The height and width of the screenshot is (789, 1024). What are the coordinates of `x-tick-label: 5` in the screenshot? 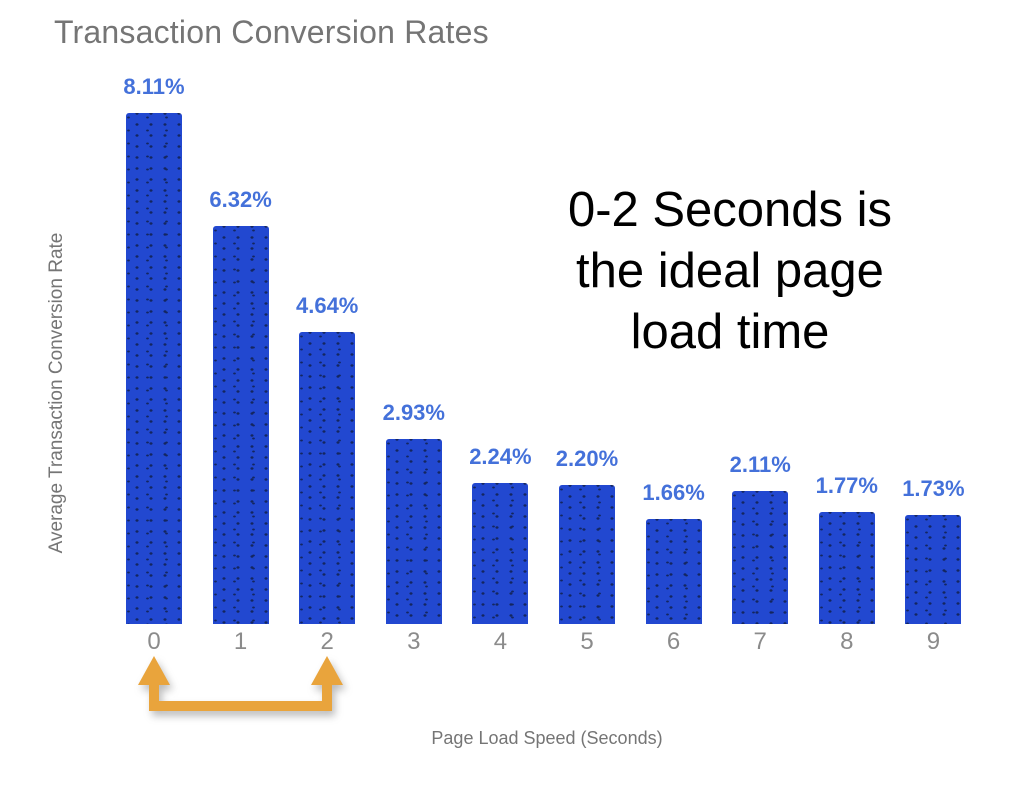 It's located at (587, 641).